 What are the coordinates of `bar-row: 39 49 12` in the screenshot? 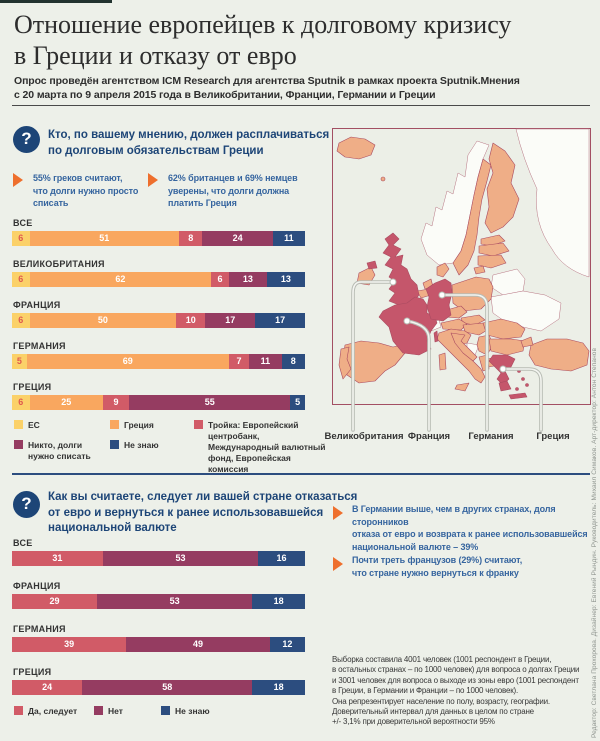 It's located at (158, 644).